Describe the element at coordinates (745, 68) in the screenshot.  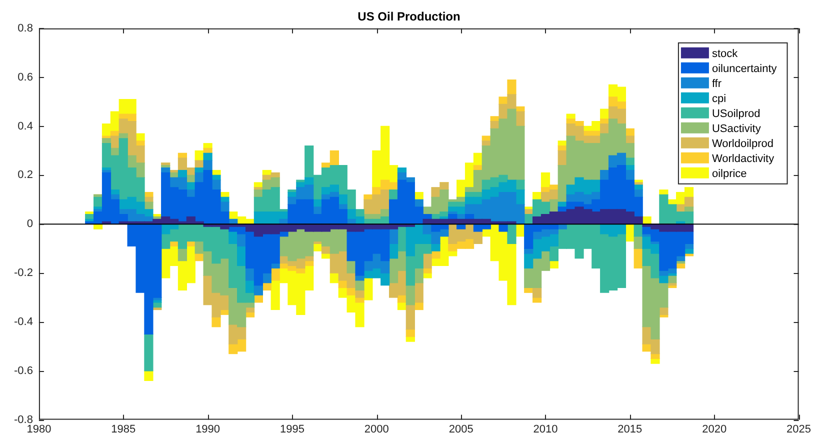
I see `legend-label: oiluncertainty` at that location.